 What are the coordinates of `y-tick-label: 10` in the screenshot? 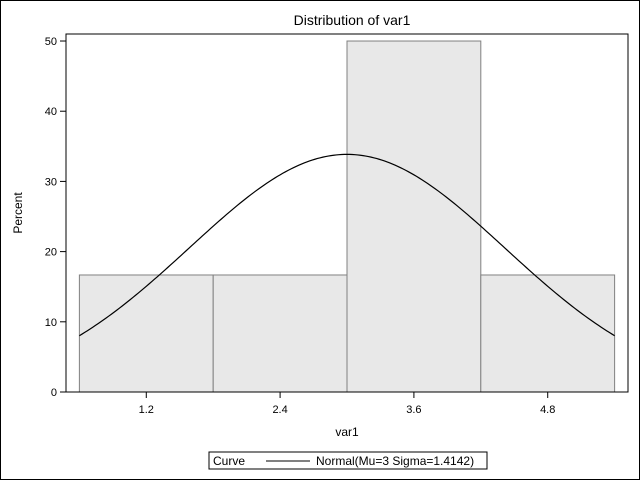 It's located at (51, 323).